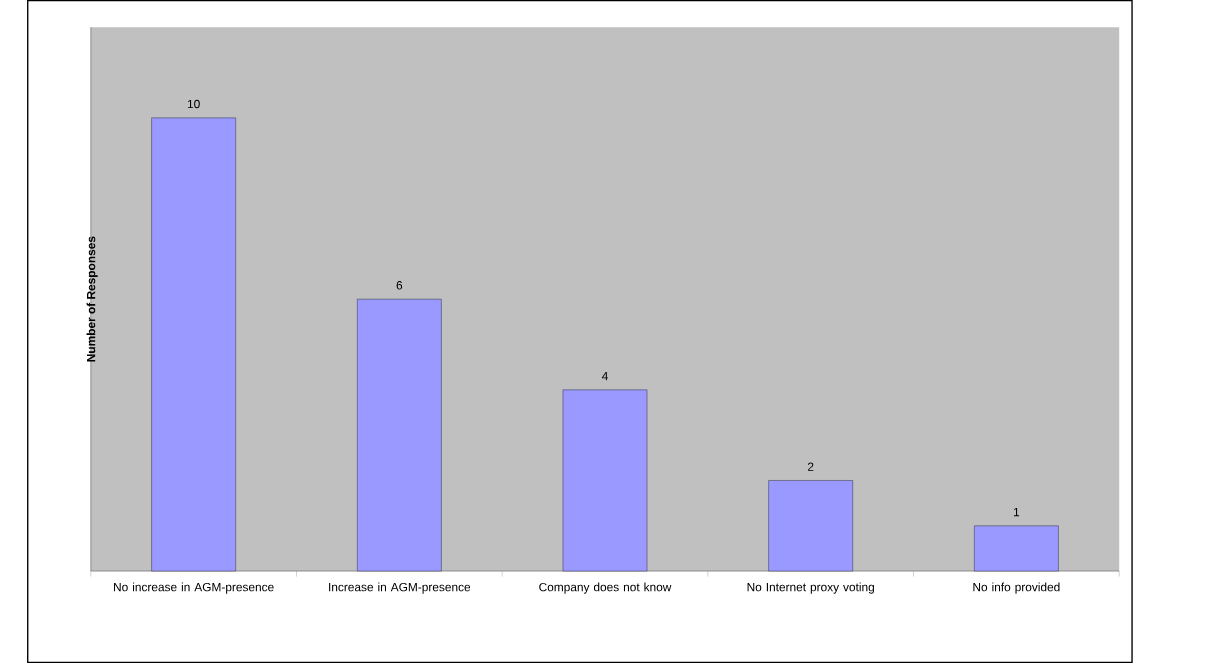 The width and height of the screenshot is (1210, 663). Describe the element at coordinates (605, 588) in the screenshot. I see `x-tick-label: Company does not know` at that location.